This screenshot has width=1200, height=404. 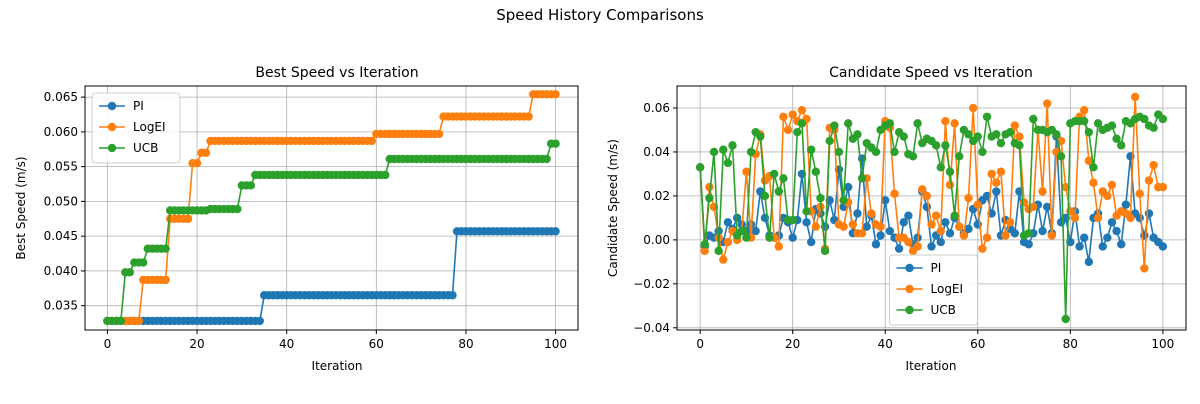 What do you see at coordinates (936, 268) in the screenshot?
I see `legend-label: PI` at bounding box center [936, 268].